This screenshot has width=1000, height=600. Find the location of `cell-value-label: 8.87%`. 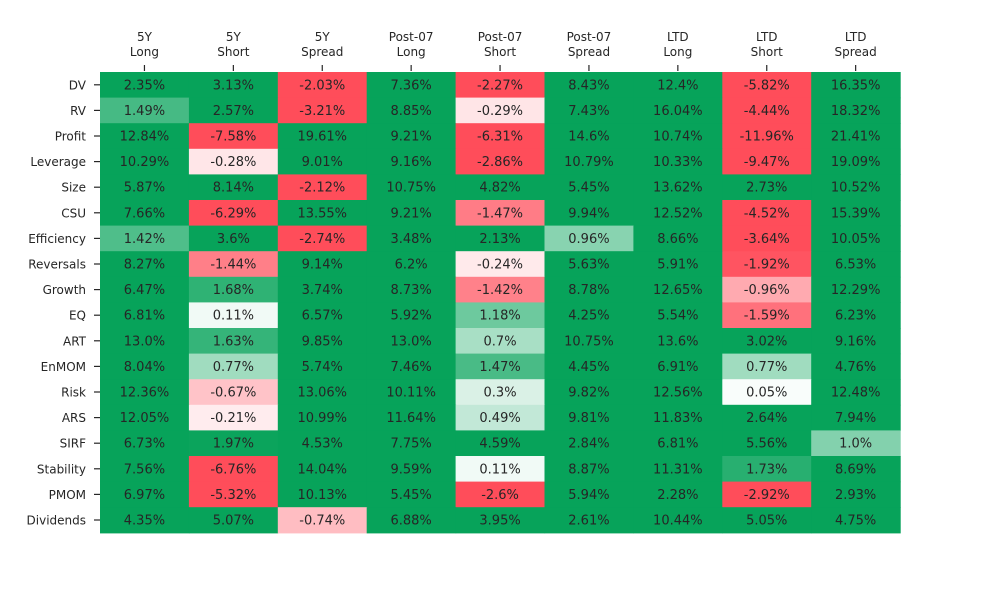

cell-value-label: 8.87% is located at coordinates (588, 469).